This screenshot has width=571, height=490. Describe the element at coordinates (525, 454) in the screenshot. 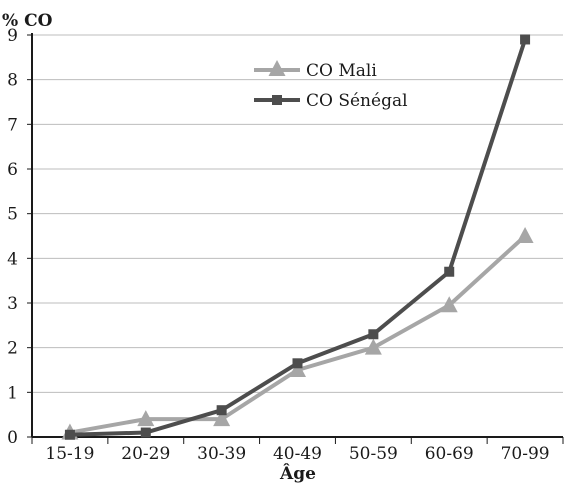

I see `x-tick-label: 70-99` at that location.